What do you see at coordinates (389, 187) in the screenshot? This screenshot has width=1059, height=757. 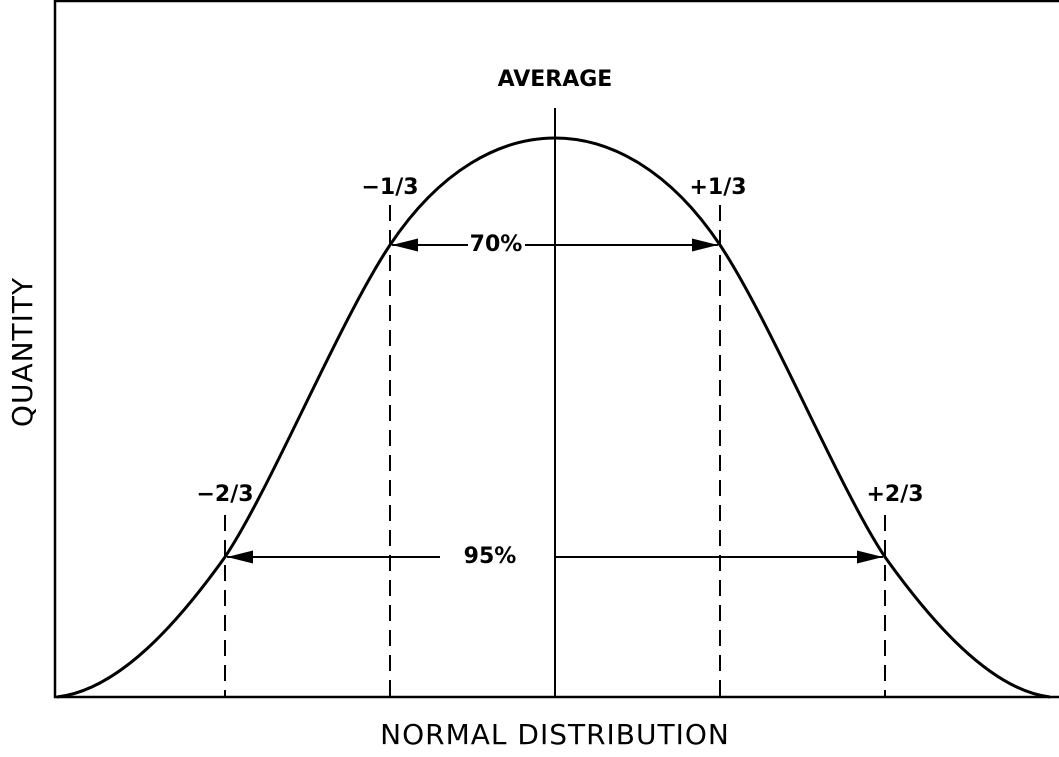 I see `marker-label: −1/3` at bounding box center [389, 187].